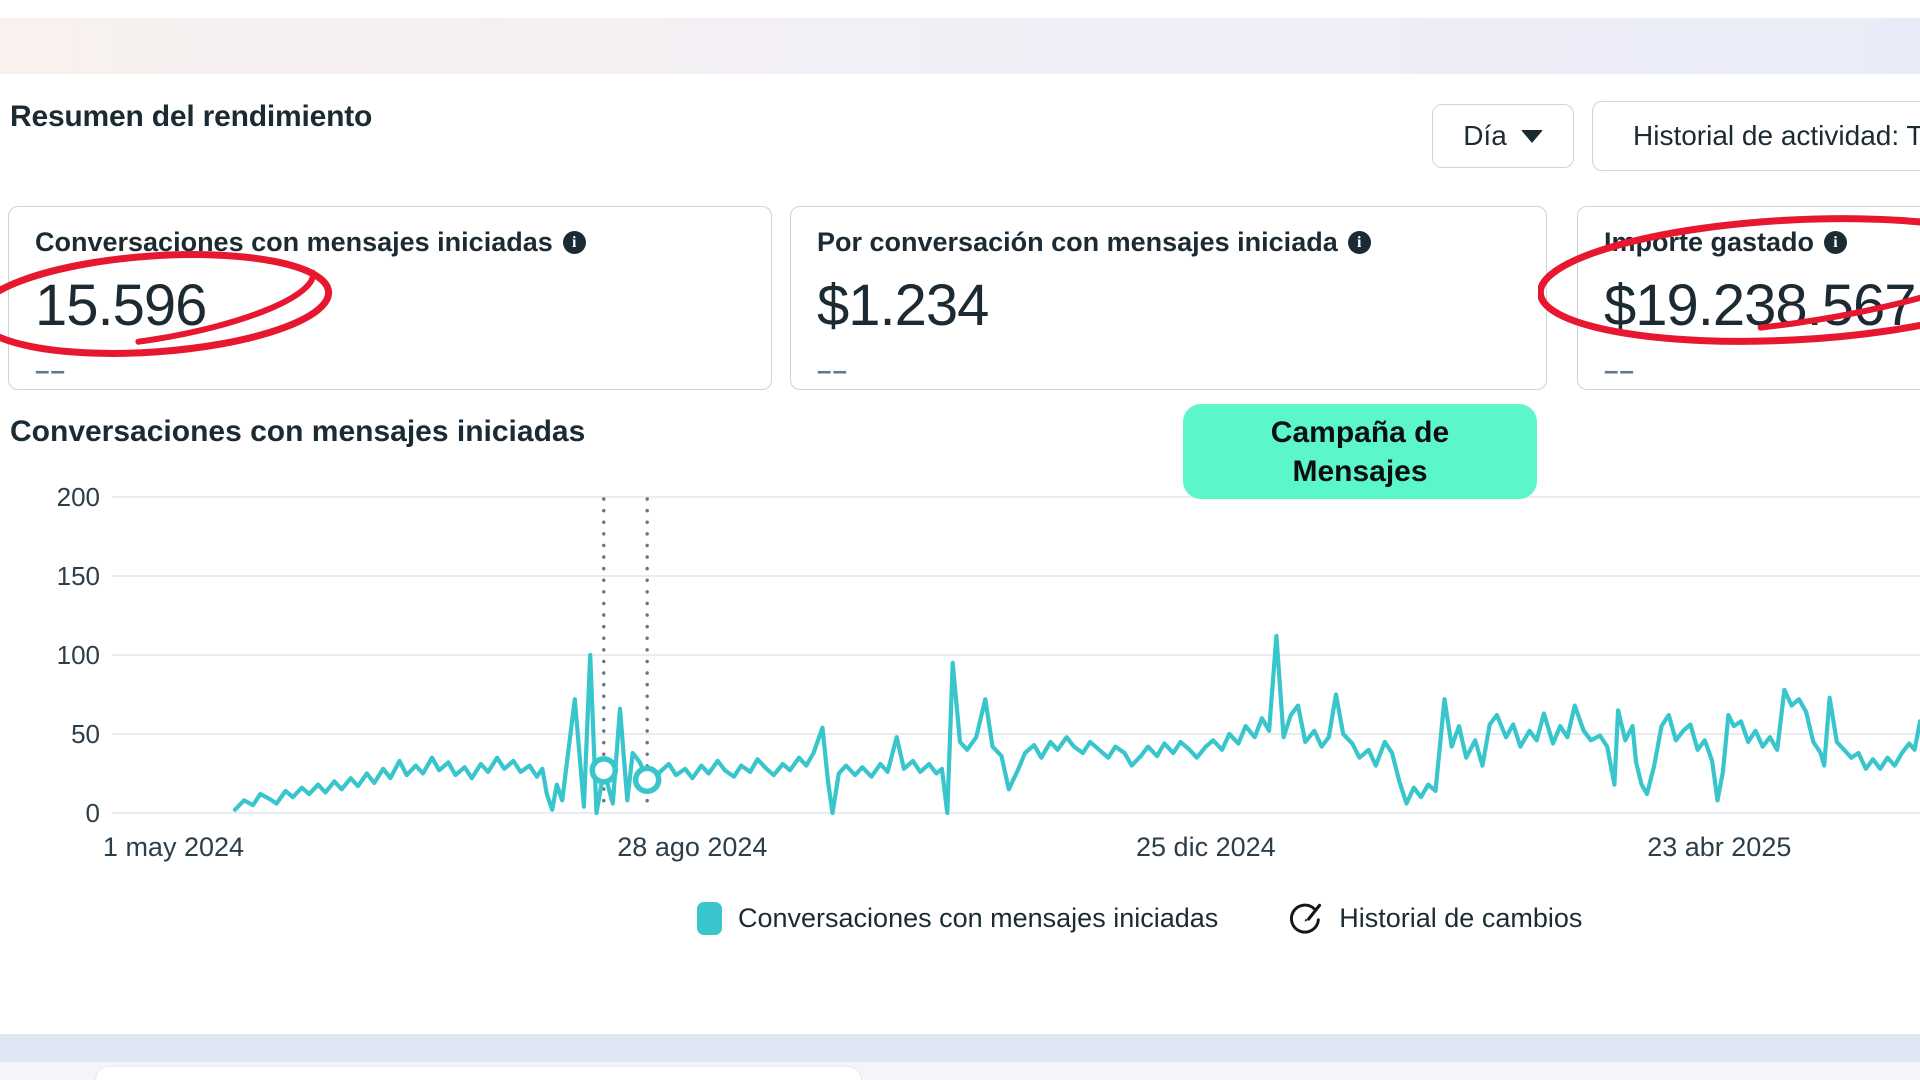 This screenshot has height=1080, width=1920. What do you see at coordinates (85, 734) in the screenshot?
I see `y-tick-label: 50` at bounding box center [85, 734].